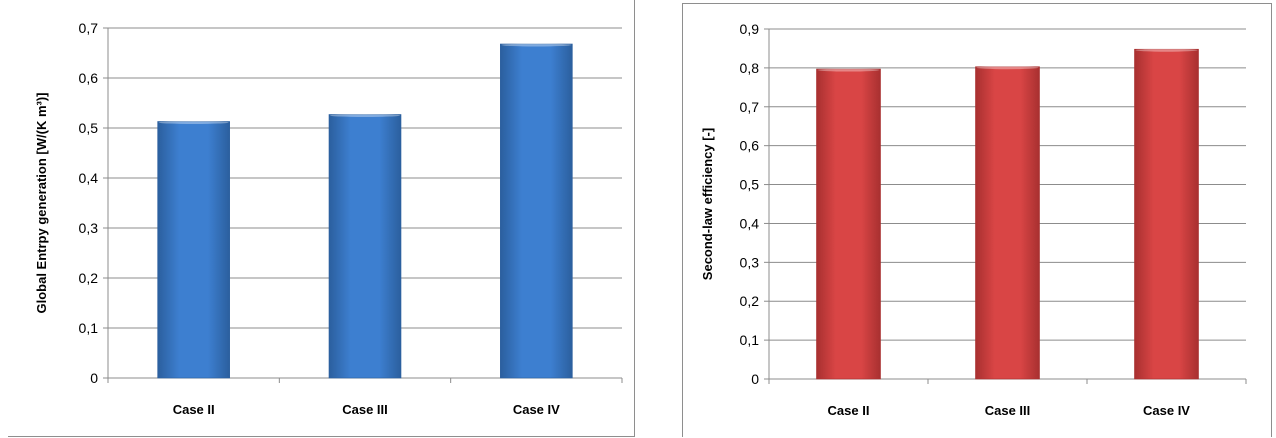  Describe the element at coordinates (1166, 410) in the screenshot. I see `efficiency-category-label: Case IV` at that location.